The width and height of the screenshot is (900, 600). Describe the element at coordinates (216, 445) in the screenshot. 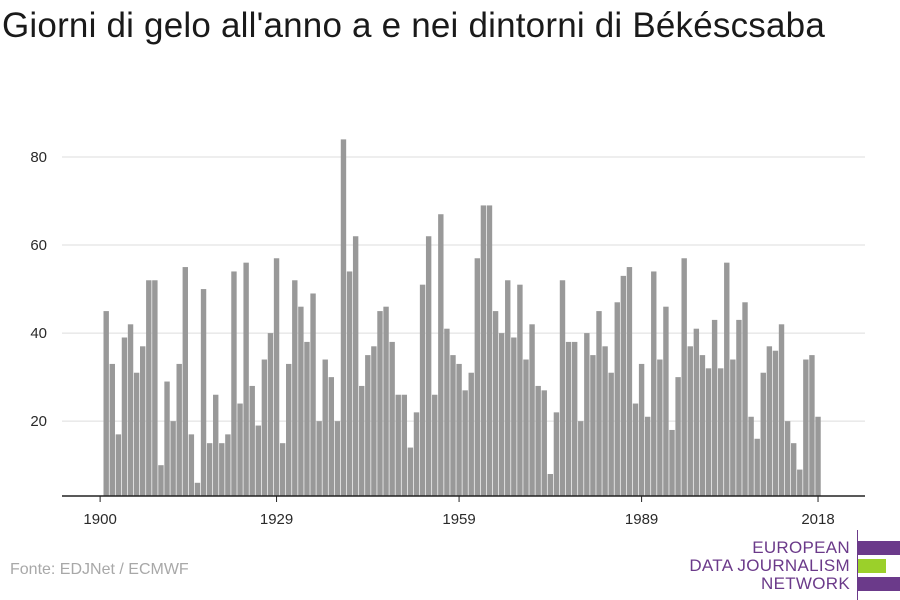

I see `bar-1919` at that location.